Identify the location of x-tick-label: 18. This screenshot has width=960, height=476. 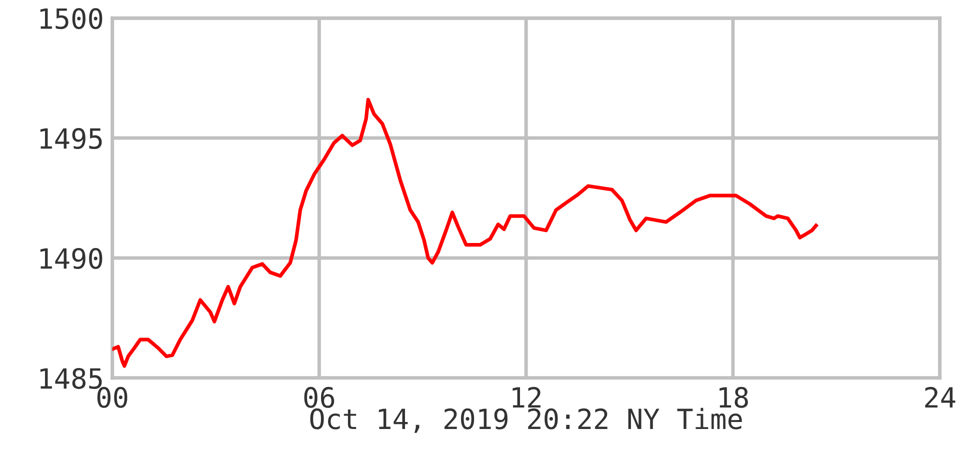
(734, 397).